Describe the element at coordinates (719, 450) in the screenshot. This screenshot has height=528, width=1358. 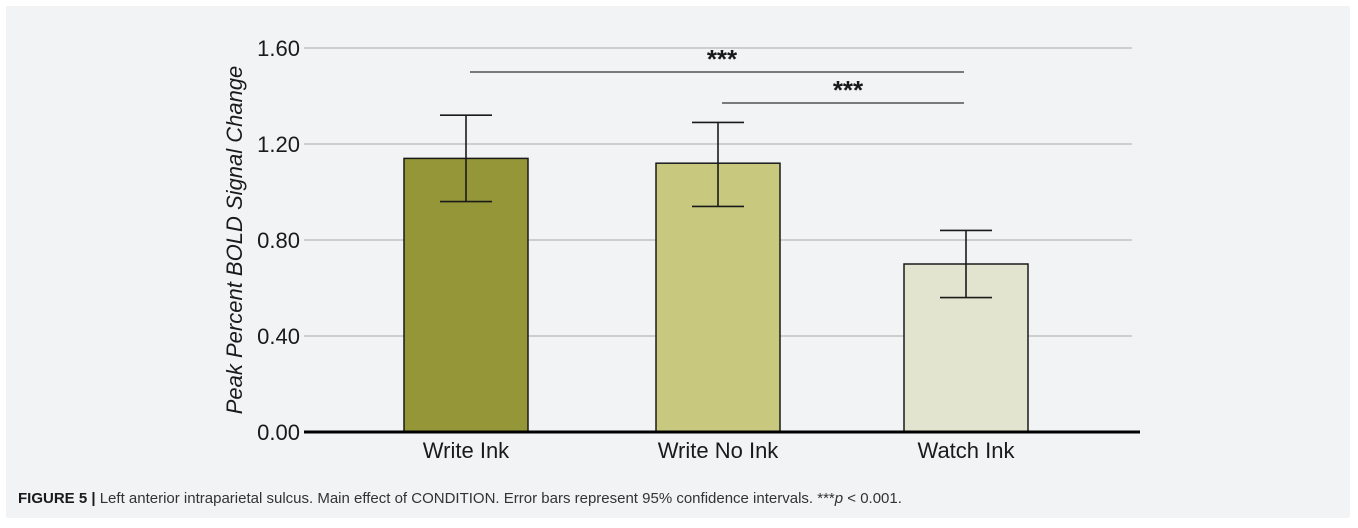
I see `x-tick-label: Write No Ink` at that location.